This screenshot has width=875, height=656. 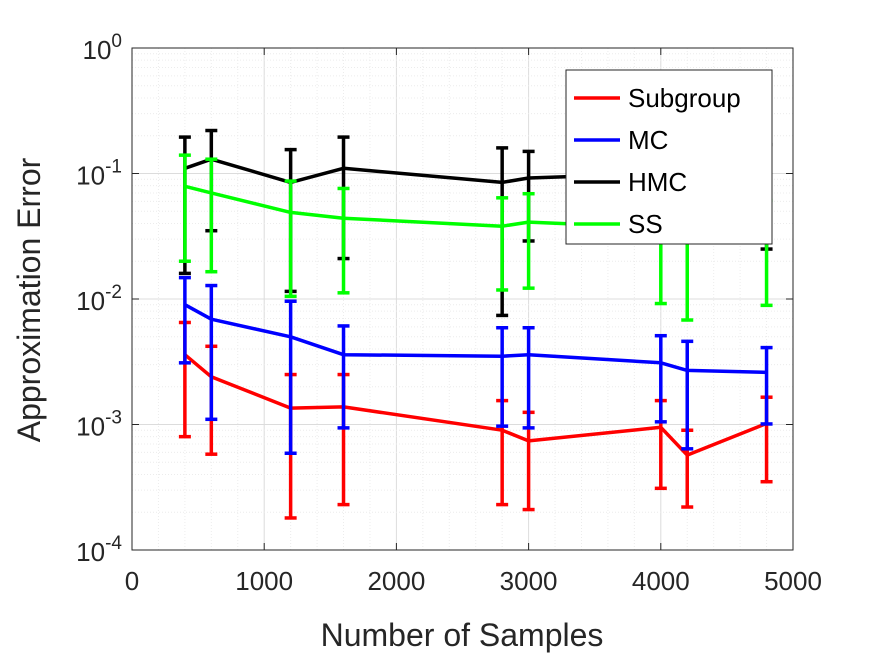 What do you see at coordinates (793, 581) in the screenshot?
I see `x-tick-label: 5000` at bounding box center [793, 581].